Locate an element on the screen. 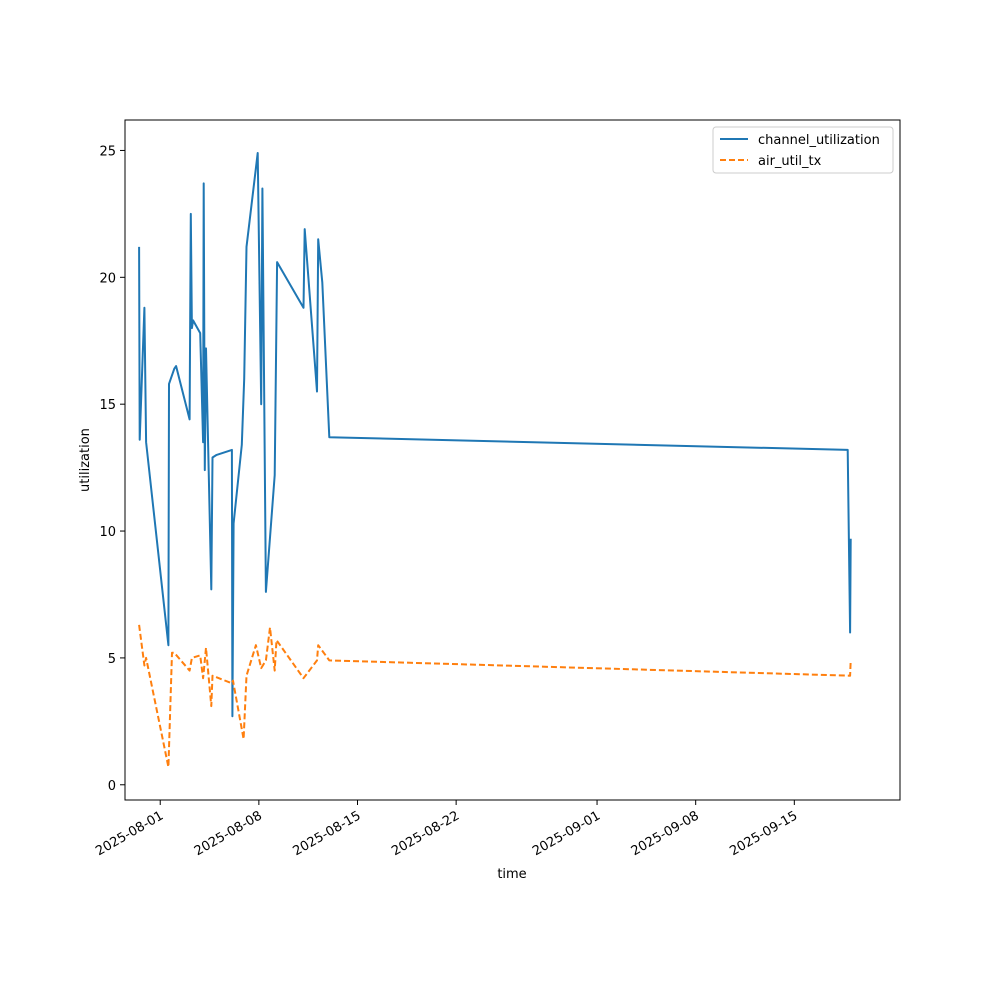 This screenshot has width=1000, height=1000. legend-box is located at coordinates (803, 150).